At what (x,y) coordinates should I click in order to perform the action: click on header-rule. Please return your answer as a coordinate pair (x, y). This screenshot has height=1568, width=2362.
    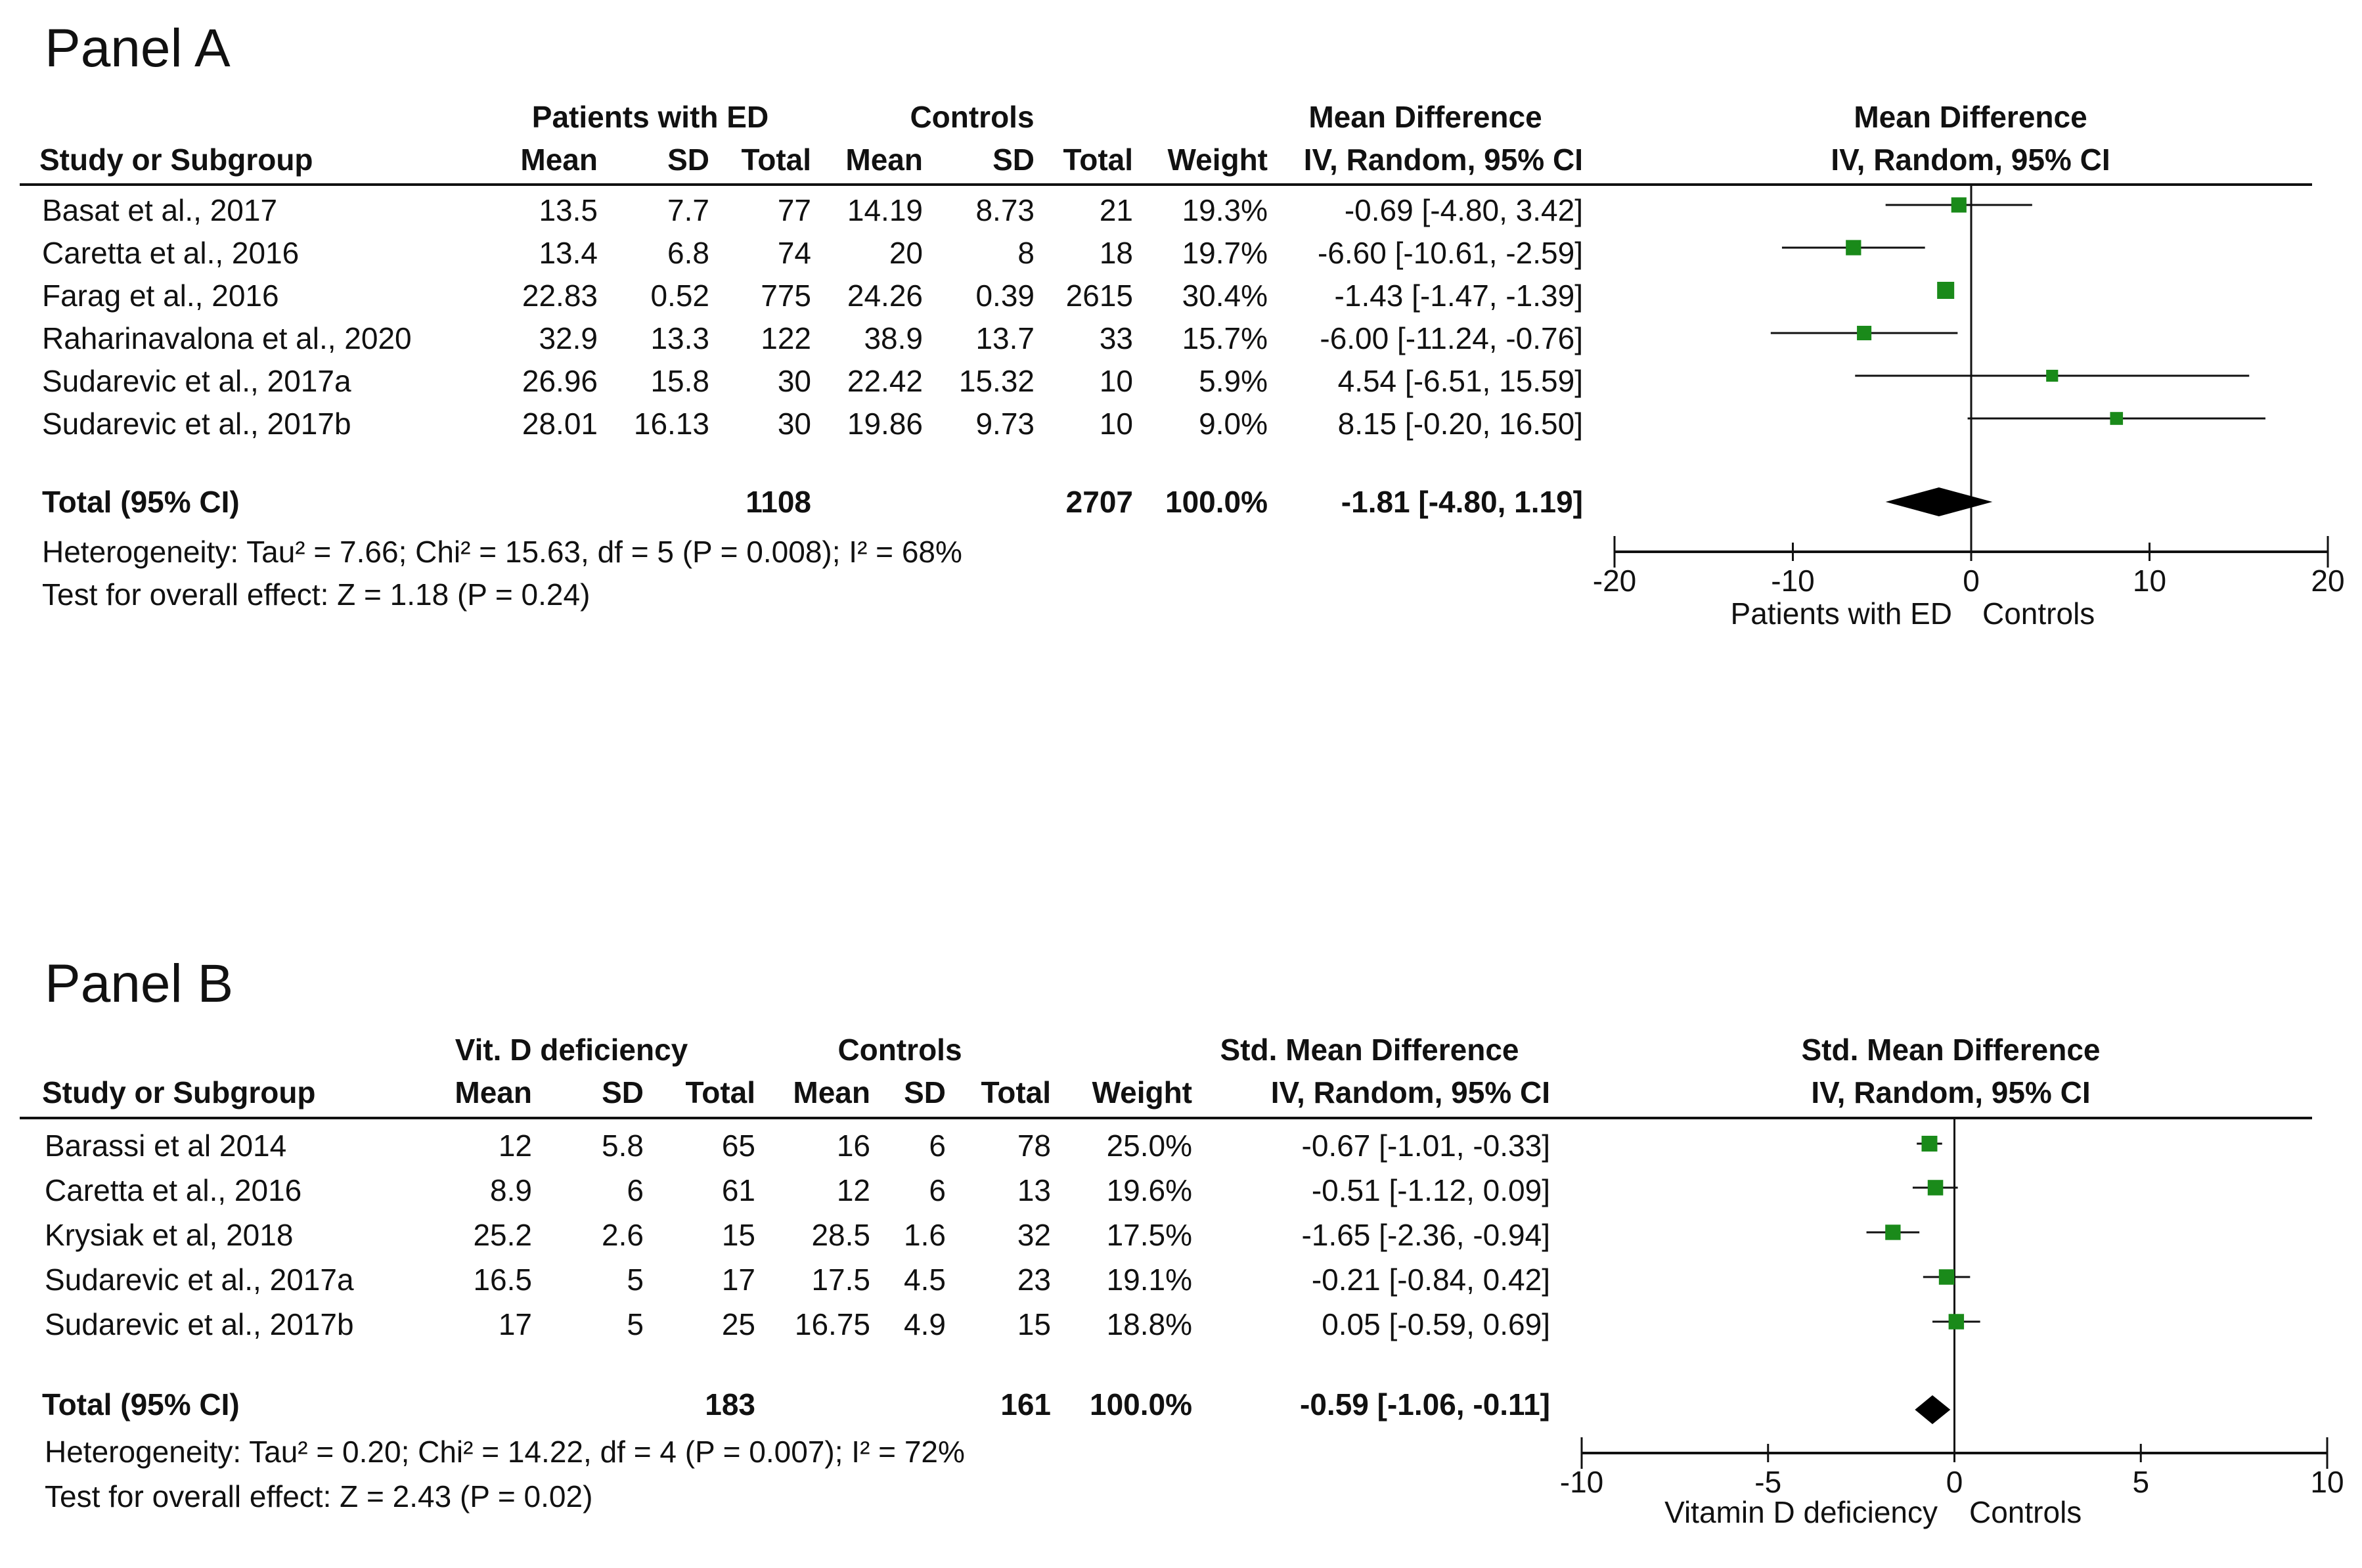
    Looking at the image, I should click on (1166, 1118).